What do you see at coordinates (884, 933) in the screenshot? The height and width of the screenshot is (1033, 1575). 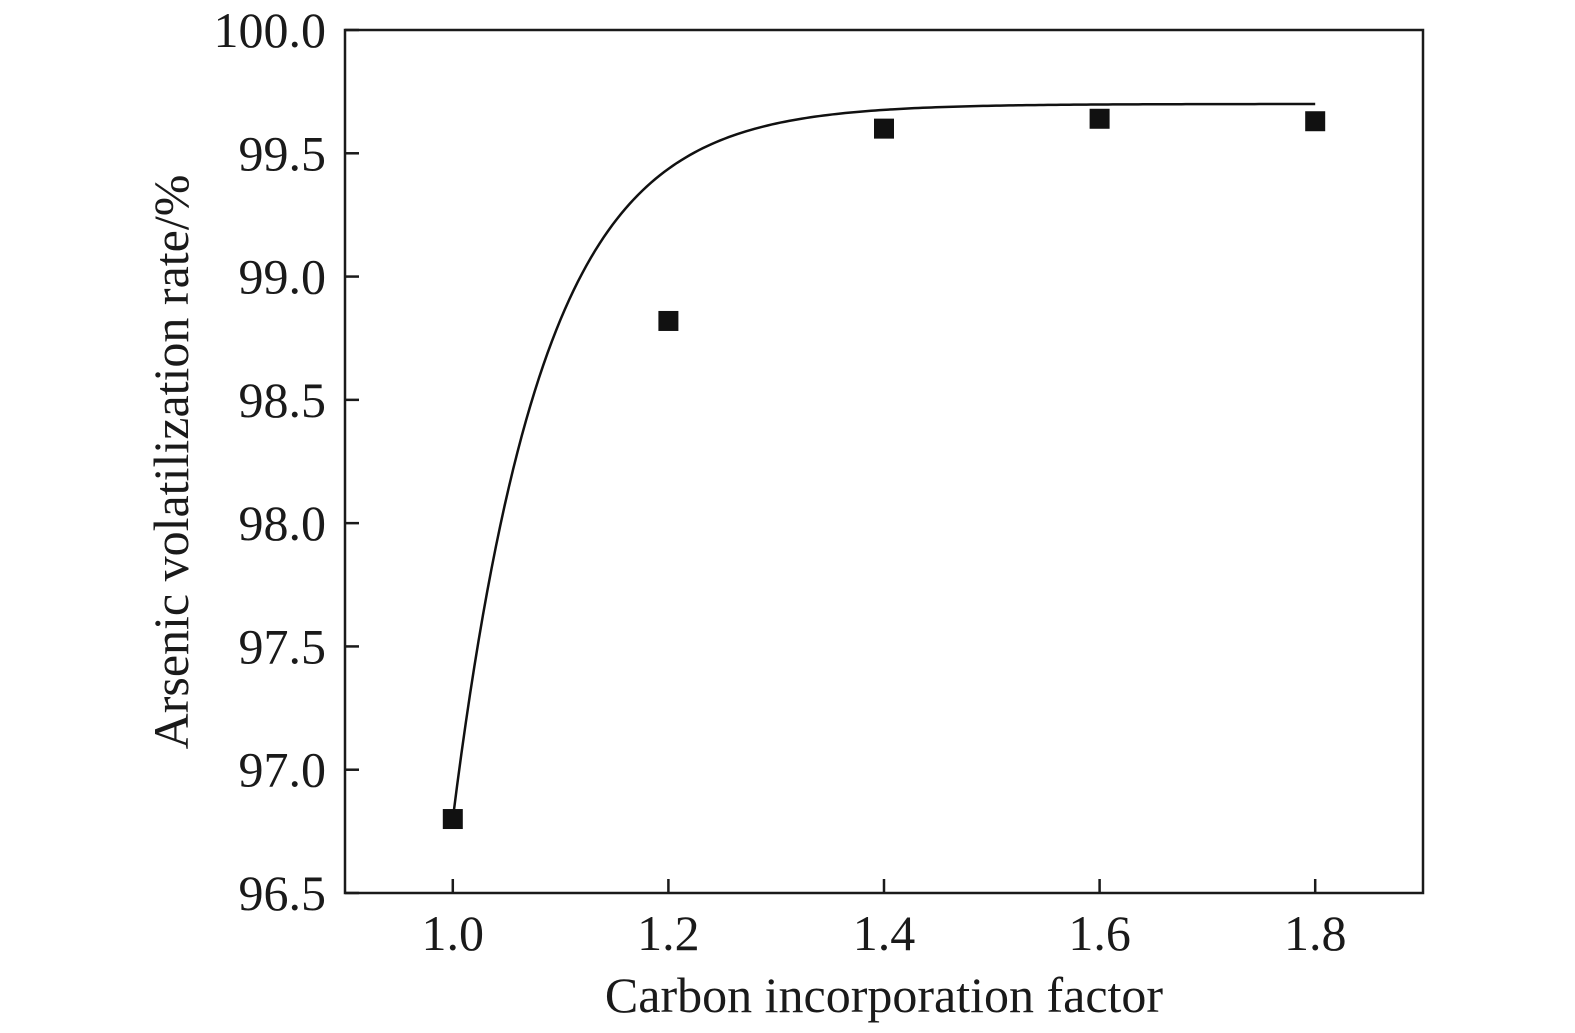 I see `x-tick-label: 1.4` at bounding box center [884, 933].